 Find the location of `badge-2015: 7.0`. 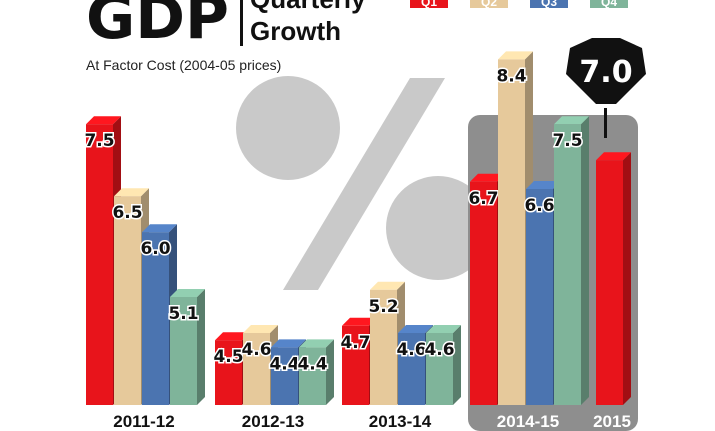

badge-2015: 7.0 is located at coordinates (606, 88).